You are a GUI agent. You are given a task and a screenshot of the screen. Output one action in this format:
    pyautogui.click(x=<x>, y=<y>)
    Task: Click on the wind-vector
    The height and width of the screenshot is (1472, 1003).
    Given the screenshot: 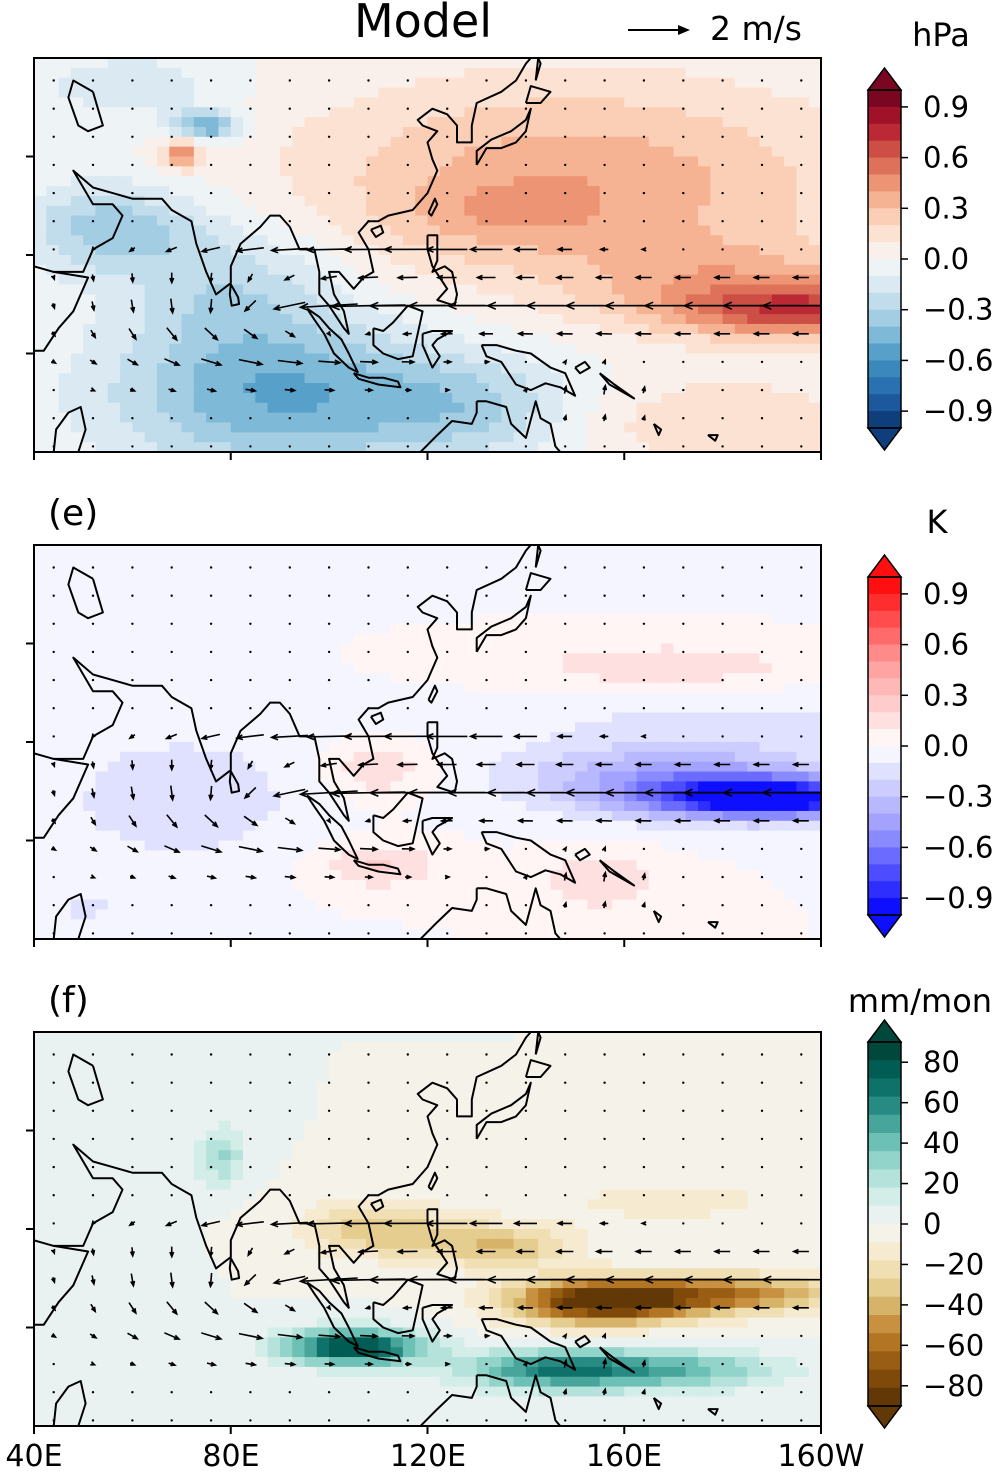 What is the action you would take?
    pyautogui.click(x=485, y=334)
    